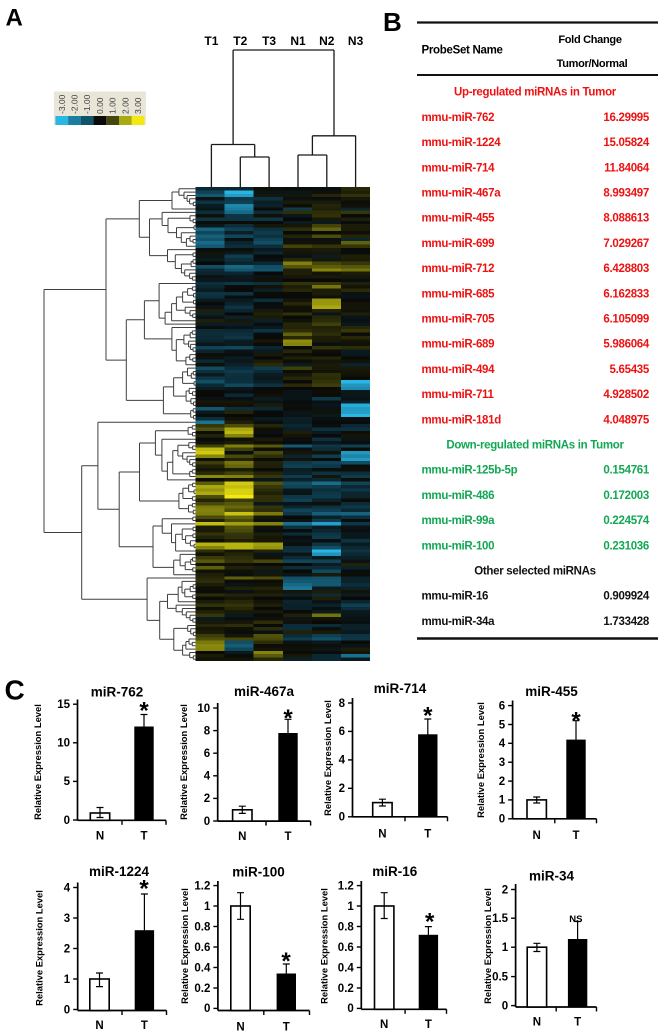 This screenshot has height=1035, width=659. What do you see at coordinates (342, 704) in the screenshot?
I see `svg-text: 8` at bounding box center [342, 704].